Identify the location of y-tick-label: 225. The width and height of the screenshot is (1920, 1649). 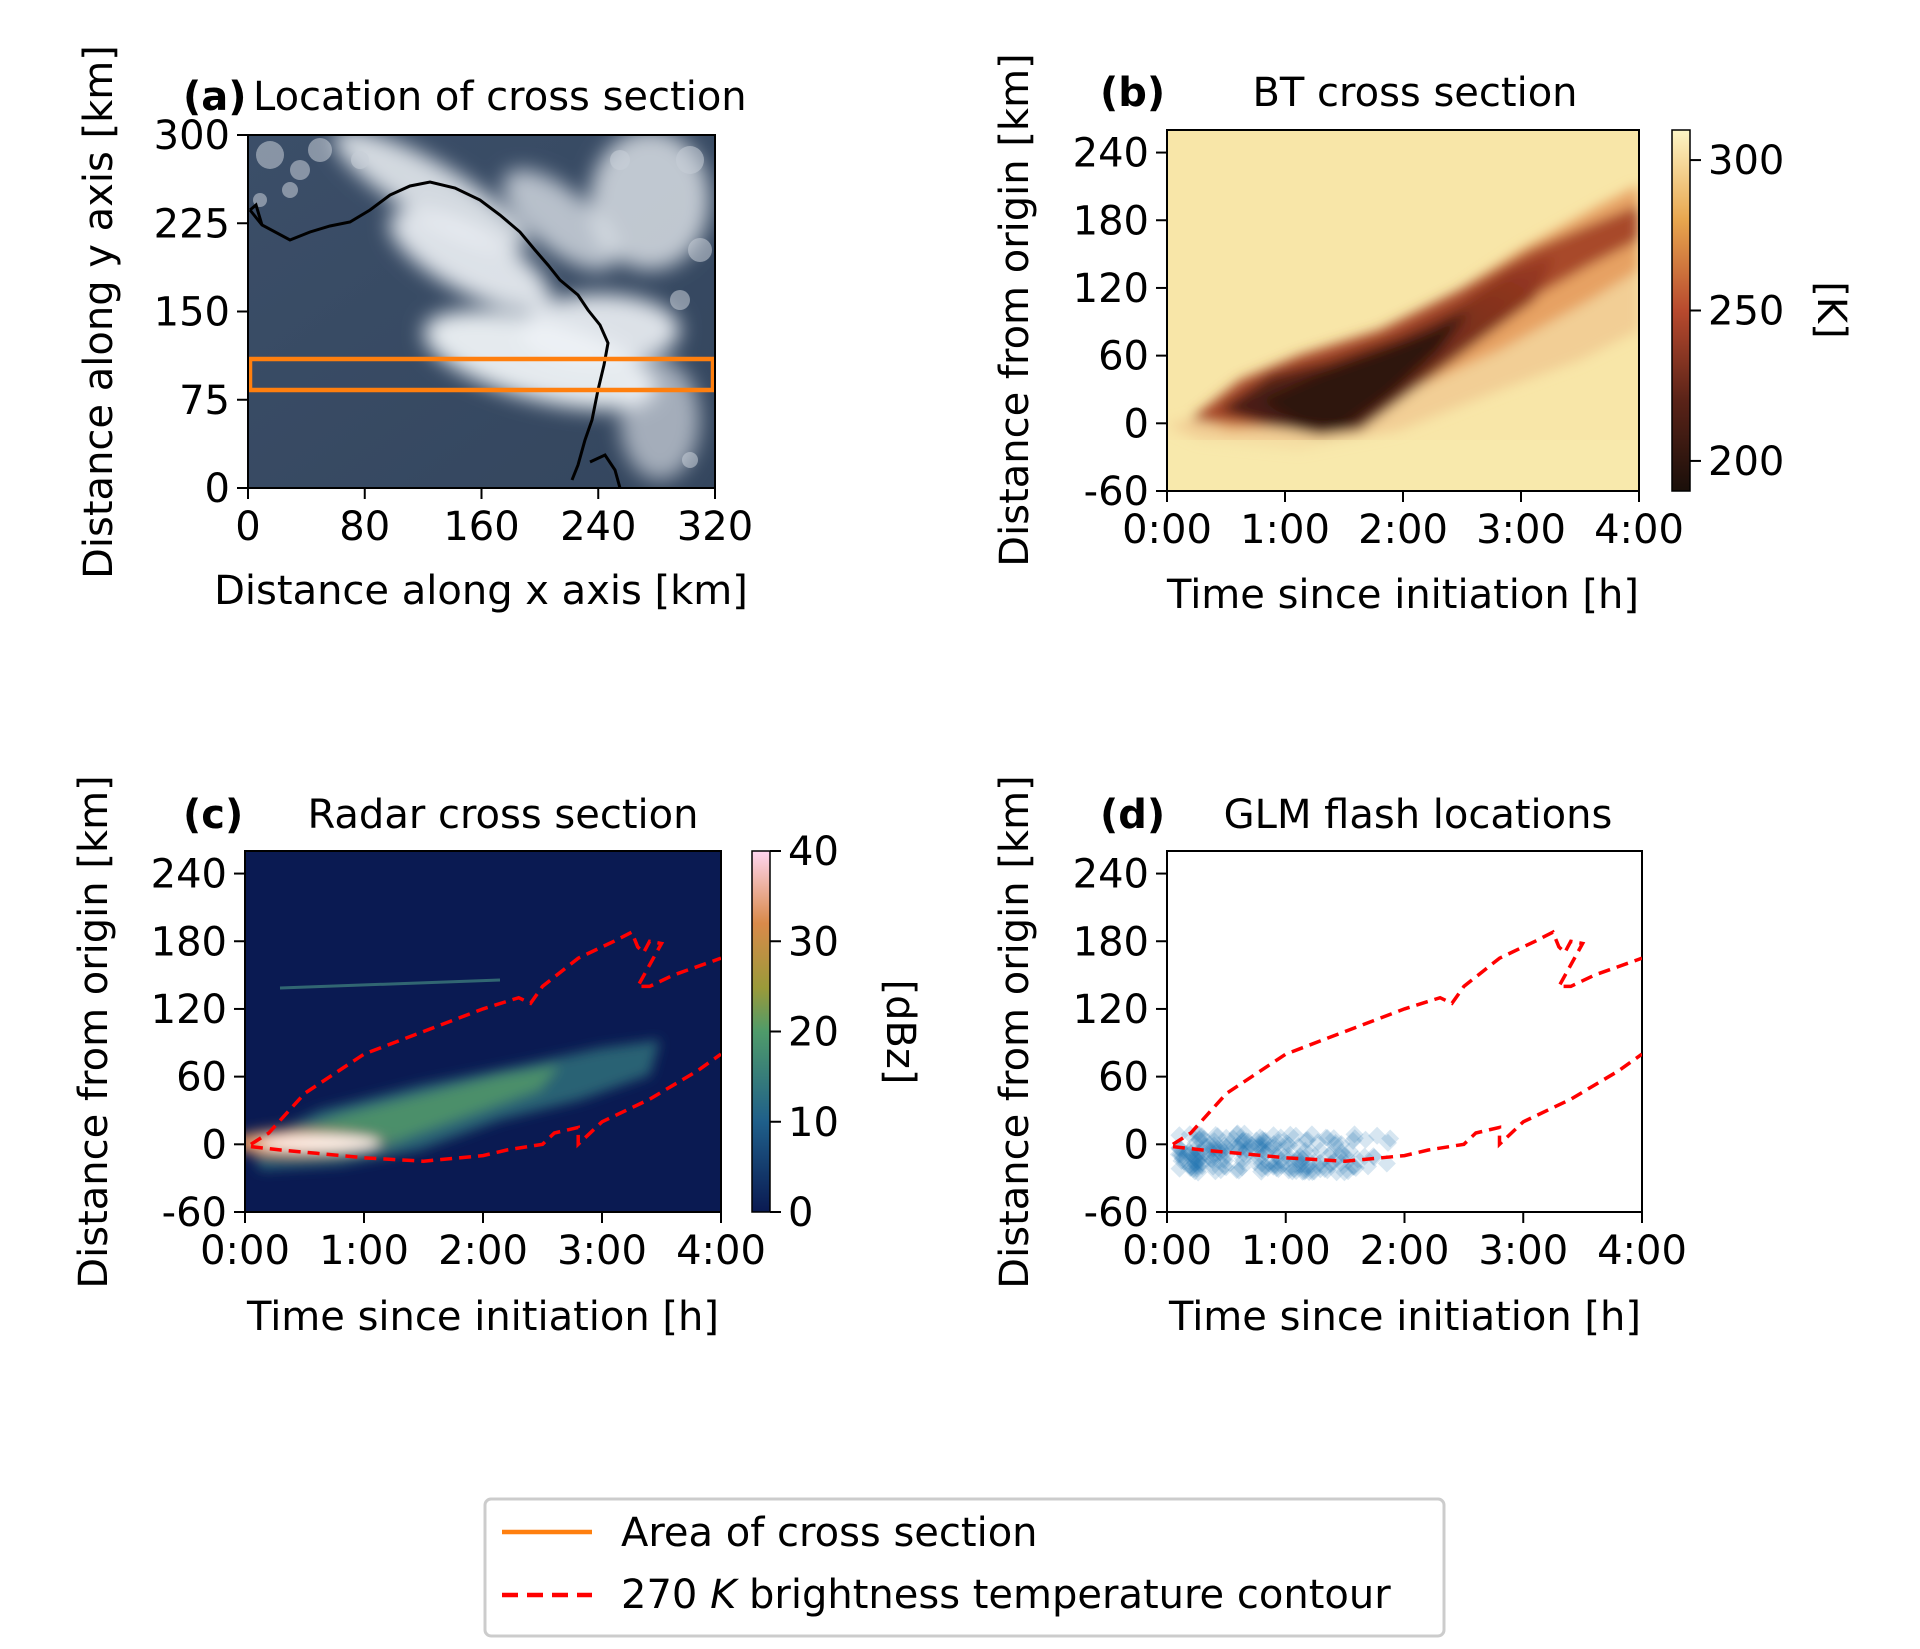
(192, 224).